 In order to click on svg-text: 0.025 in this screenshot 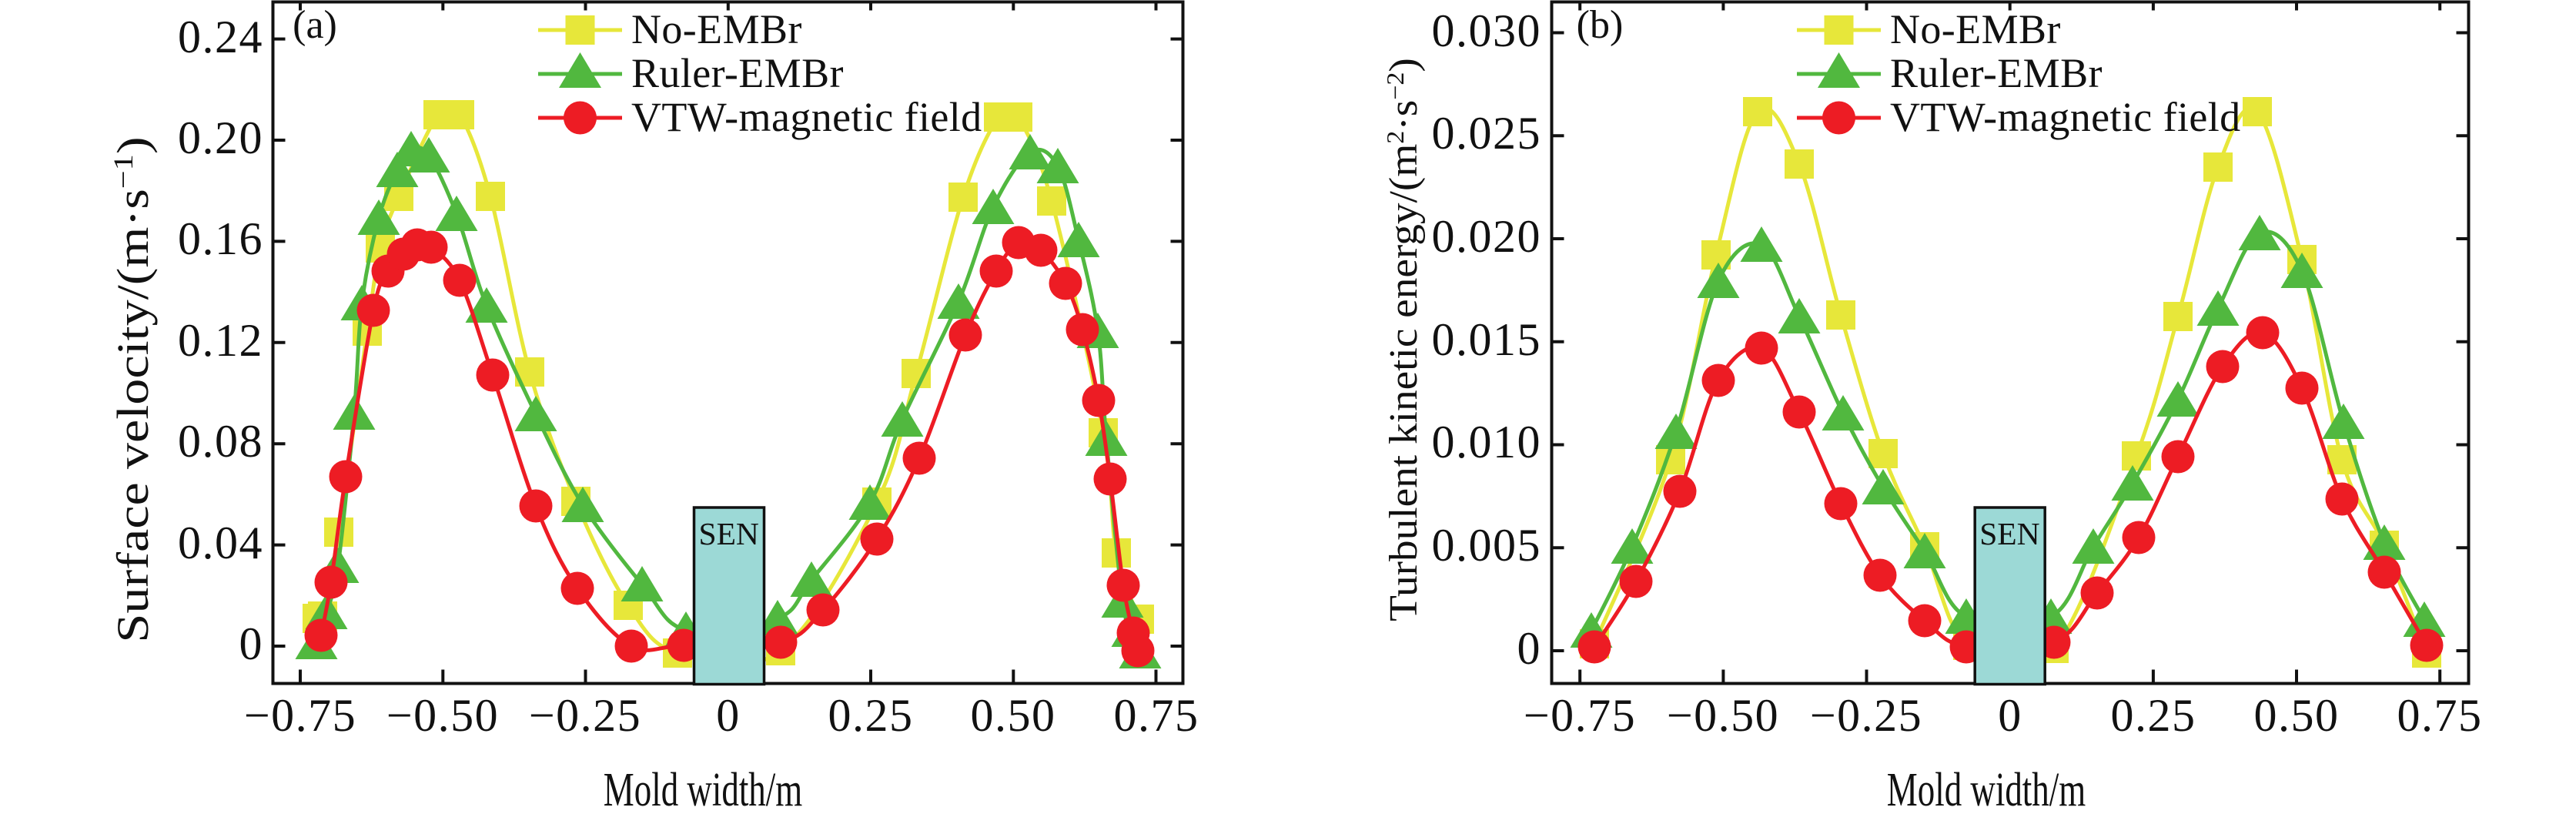, I will do `click(1487, 133)`.